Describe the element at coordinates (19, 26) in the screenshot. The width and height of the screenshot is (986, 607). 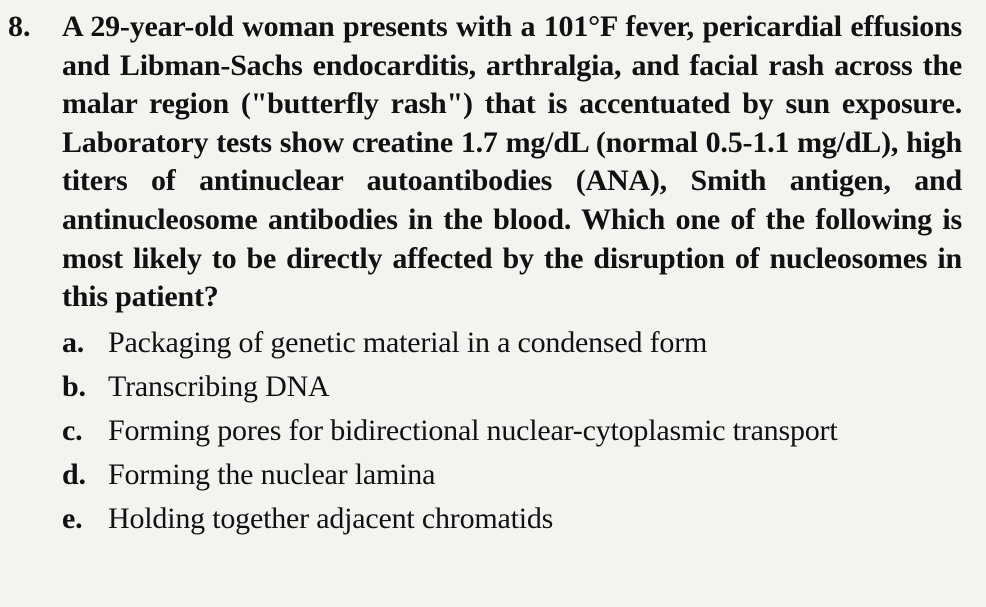
I see `question-number: 8.` at that location.